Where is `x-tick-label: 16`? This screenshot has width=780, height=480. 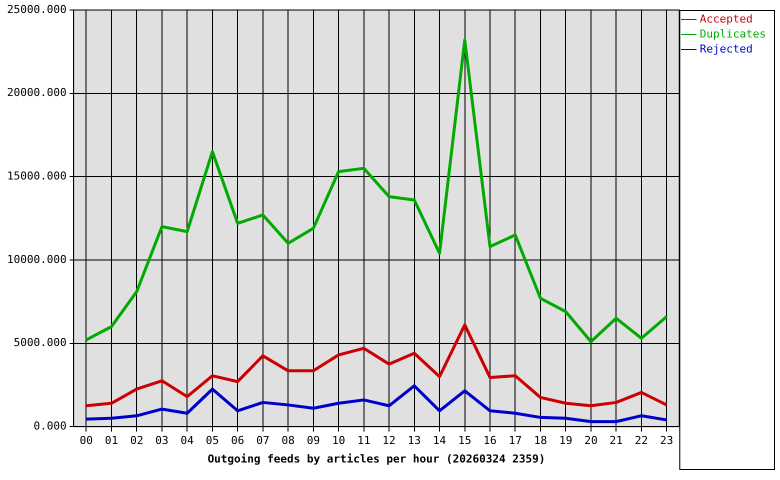 x-tick-label: 16 is located at coordinates (490, 441).